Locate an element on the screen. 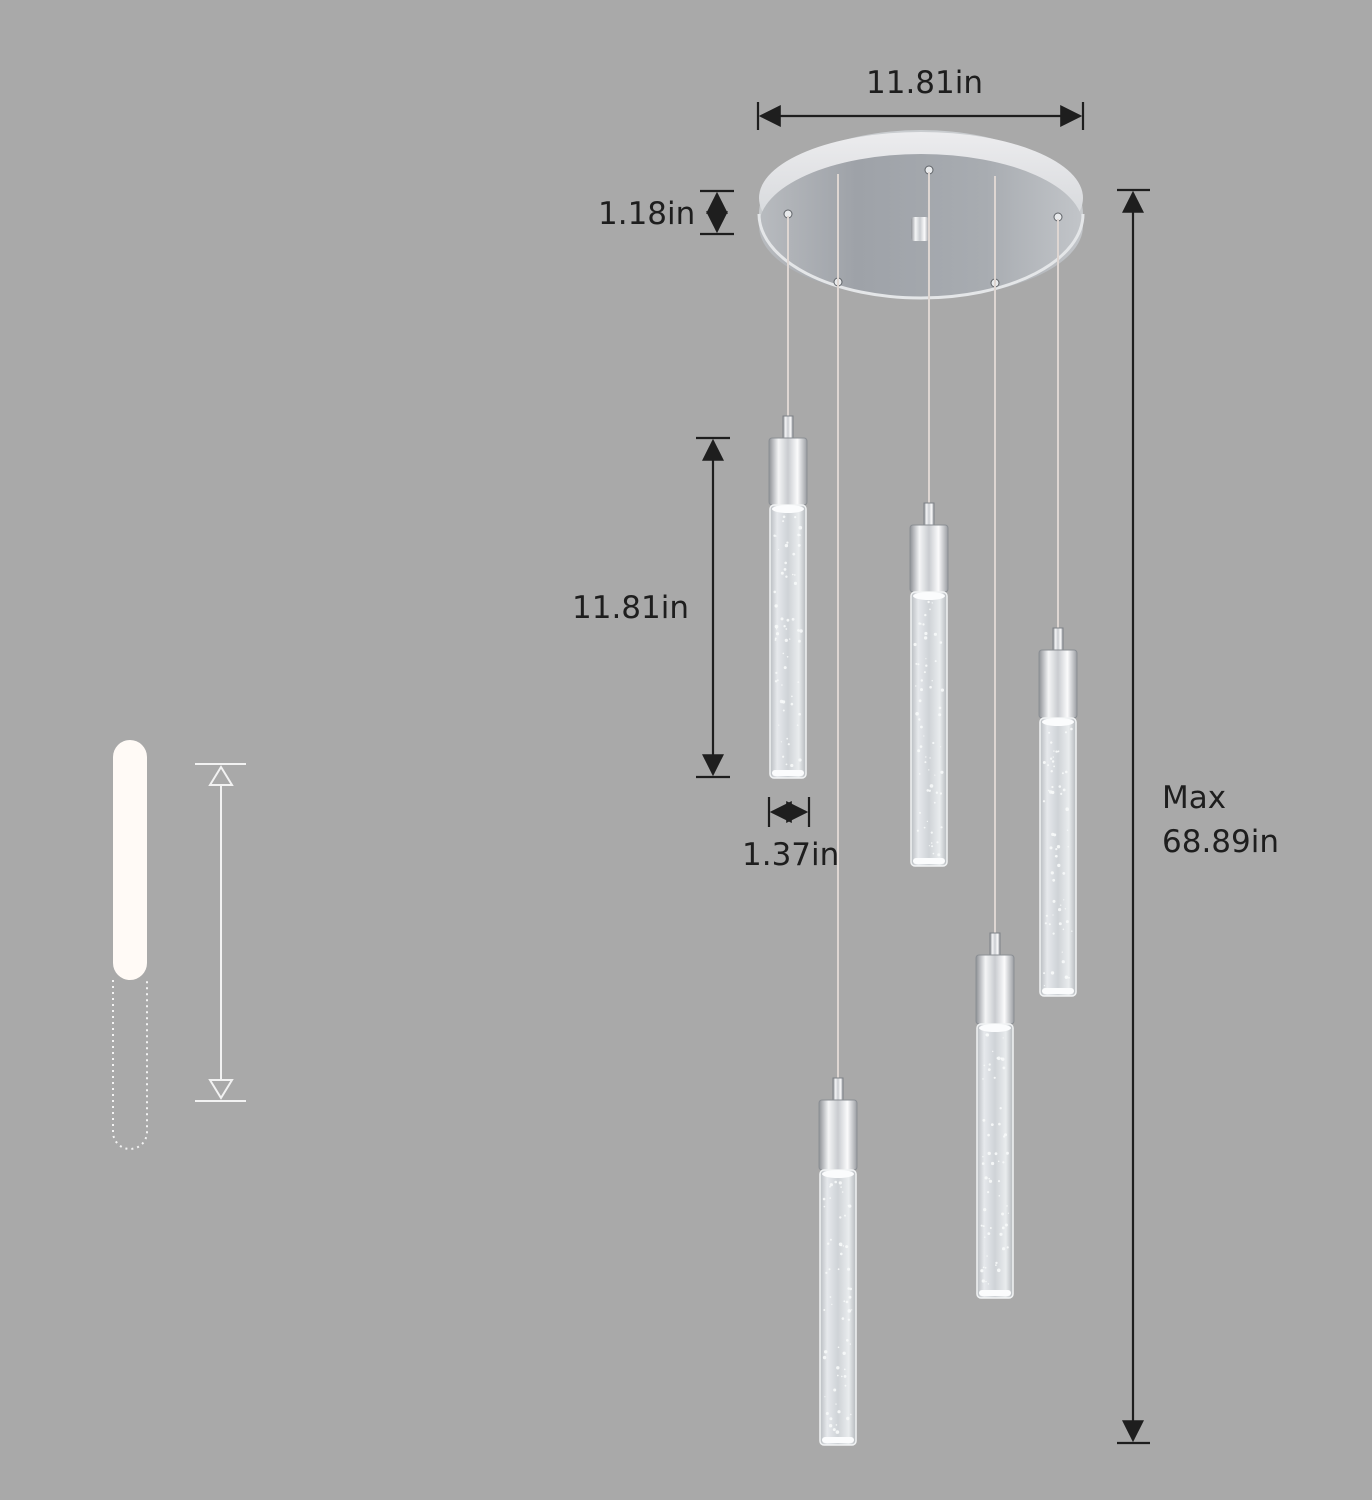  canopy-height-dimension is located at coordinates (717, 212).